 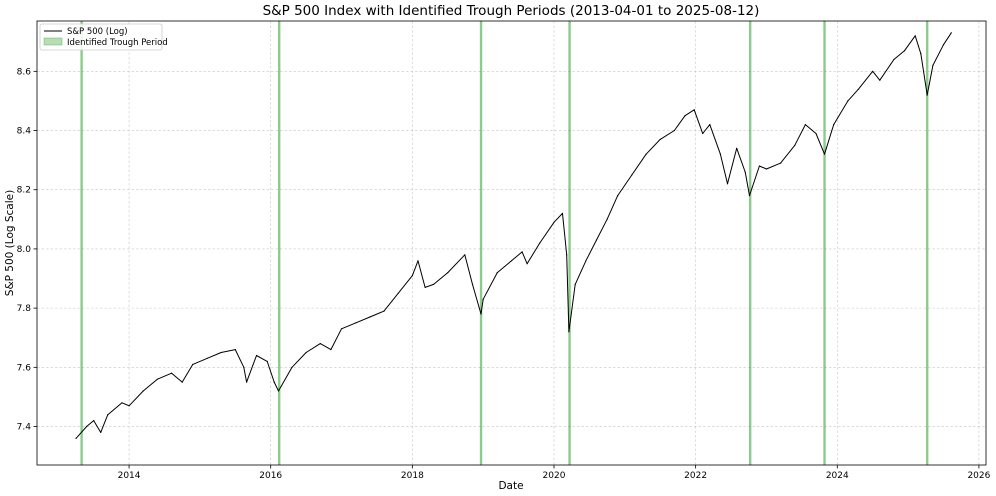 What do you see at coordinates (24, 72) in the screenshot?
I see `y-tick-label: 8.6` at bounding box center [24, 72].